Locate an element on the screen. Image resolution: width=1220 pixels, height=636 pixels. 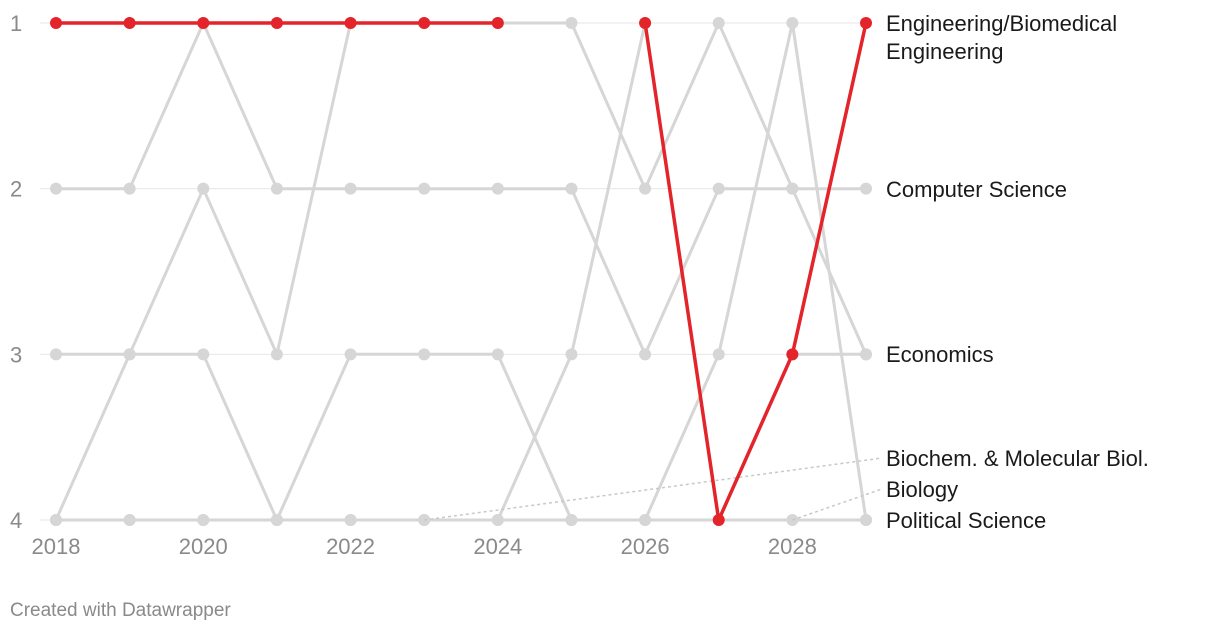
y-tick-label: 4 is located at coordinates (16, 520).